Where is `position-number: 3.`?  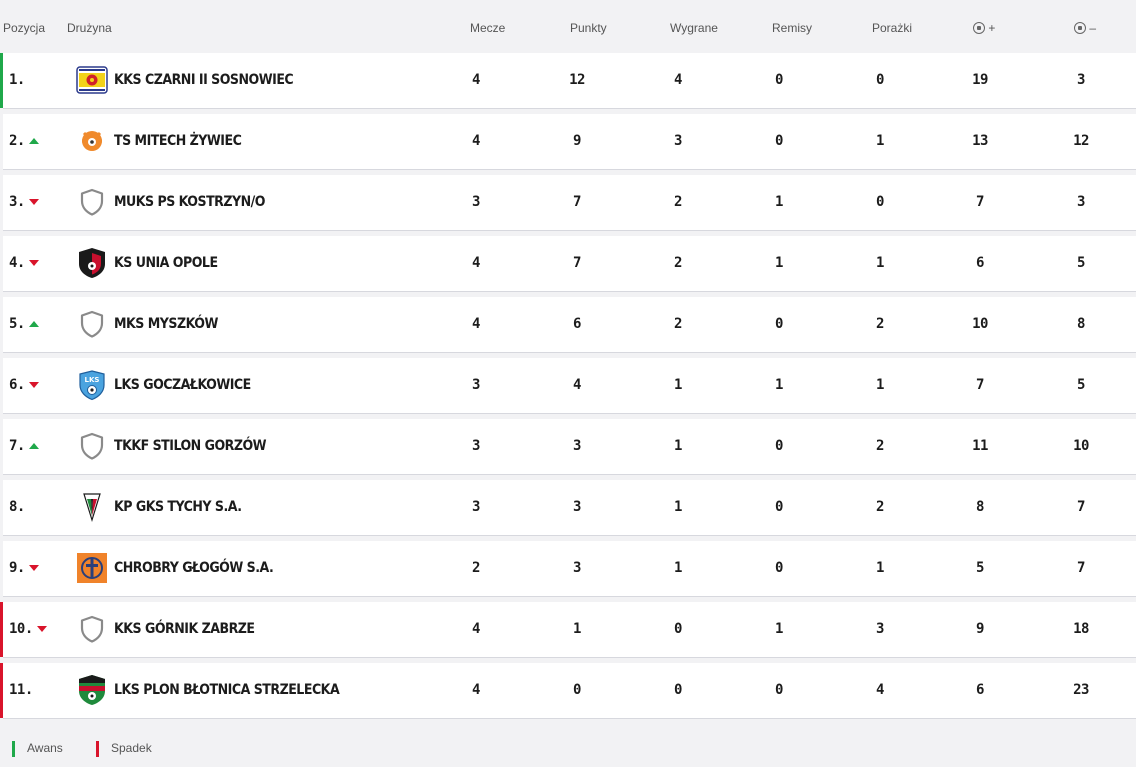
position-number: 3. is located at coordinates (17, 202).